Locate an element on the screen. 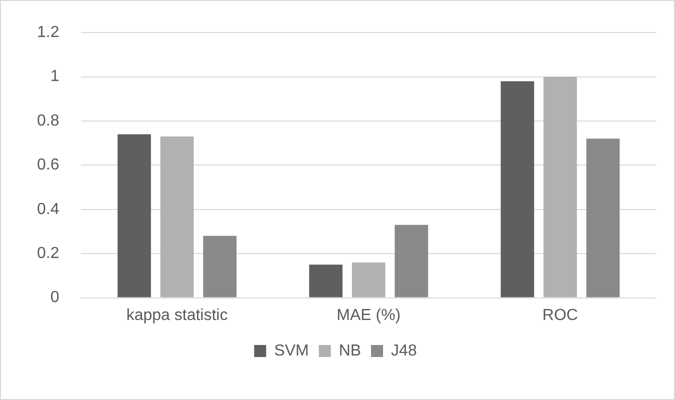 Image resolution: width=675 pixels, height=400 pixels. x-tick-label: ROC is located at coordinates (560, 315).